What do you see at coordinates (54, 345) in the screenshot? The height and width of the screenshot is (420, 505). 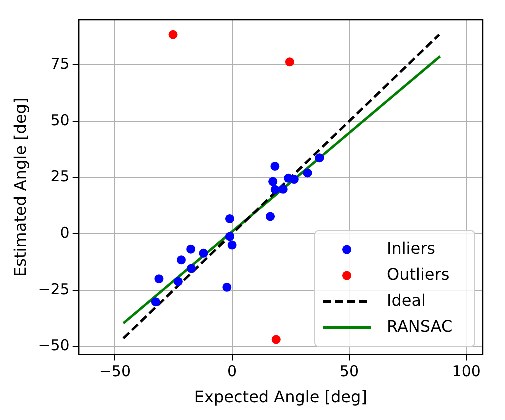 I see `y-tick-label: −50` at bounding box center [54, 345].